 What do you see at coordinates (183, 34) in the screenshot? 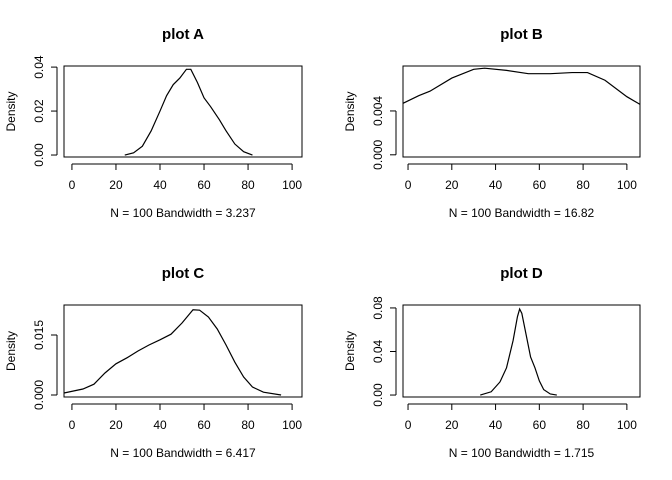
I see `panel-title: plot A` at bounding box center [183, 34].